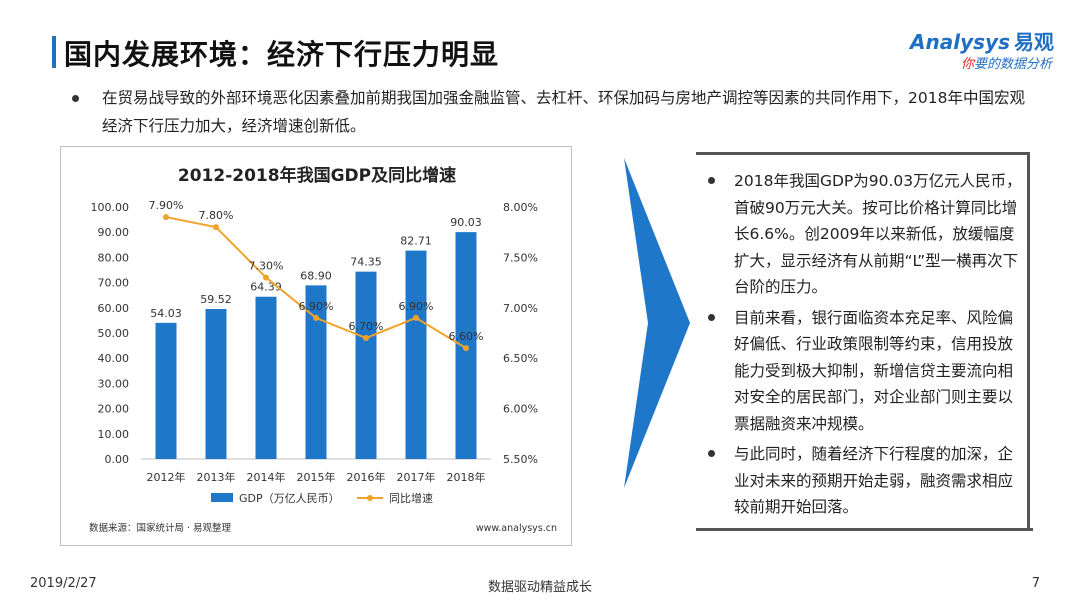  What do you see at coordinates (466, 477) in the screenshot?
I see `x-tick-label: 2018年` at bounding box center [466, 477].